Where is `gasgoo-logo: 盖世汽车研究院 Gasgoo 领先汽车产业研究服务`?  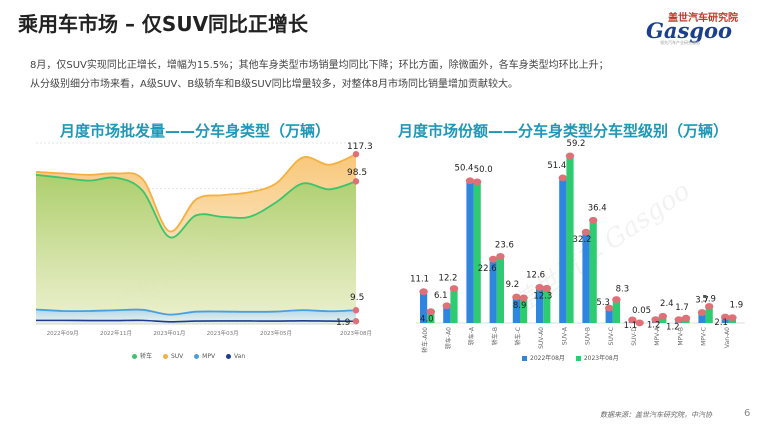 gasgoo-logo: 盖世汽车研究院 Gasgoo 领先汽车产业研究服务 is located at coordinates (696, 26).